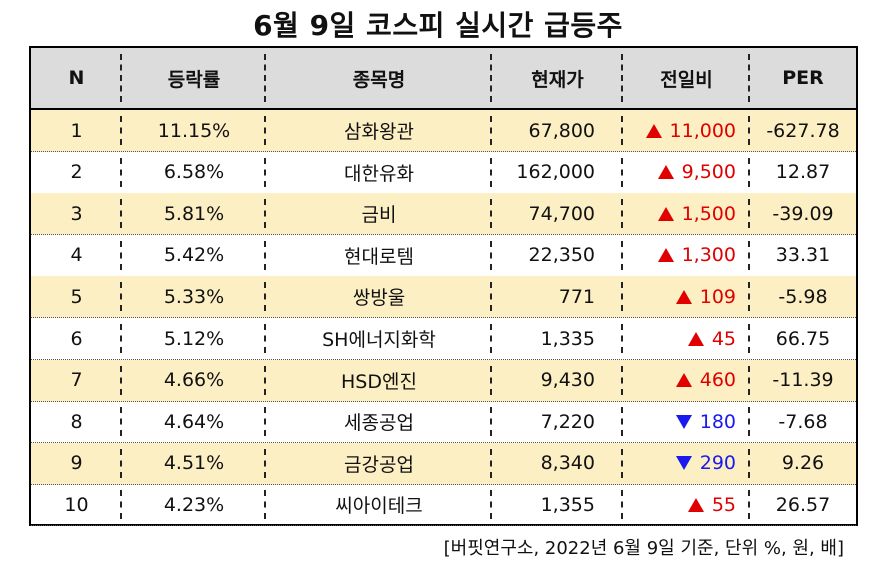  Describe the element at coordinates (557, 338) in the screenshot. I see `cell-price: 1,335` at that location.